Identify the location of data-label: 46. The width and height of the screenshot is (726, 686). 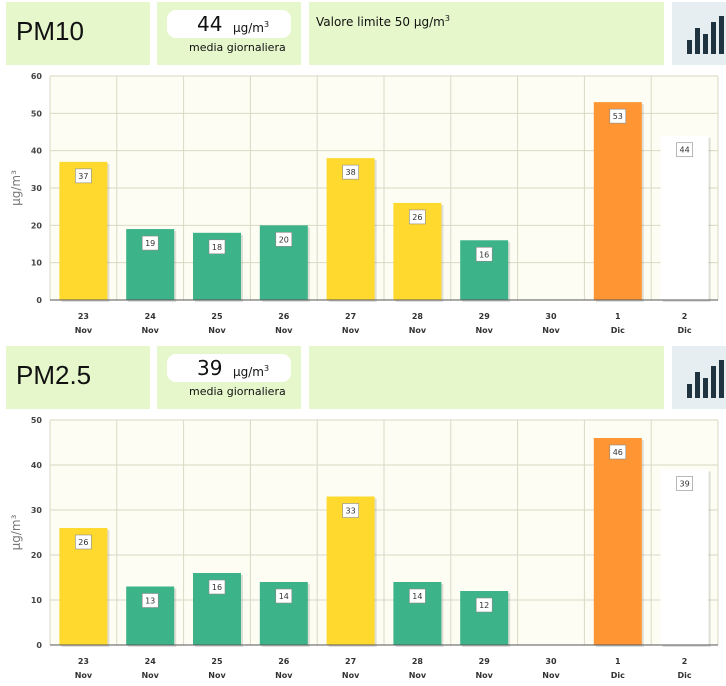
(618, 452).